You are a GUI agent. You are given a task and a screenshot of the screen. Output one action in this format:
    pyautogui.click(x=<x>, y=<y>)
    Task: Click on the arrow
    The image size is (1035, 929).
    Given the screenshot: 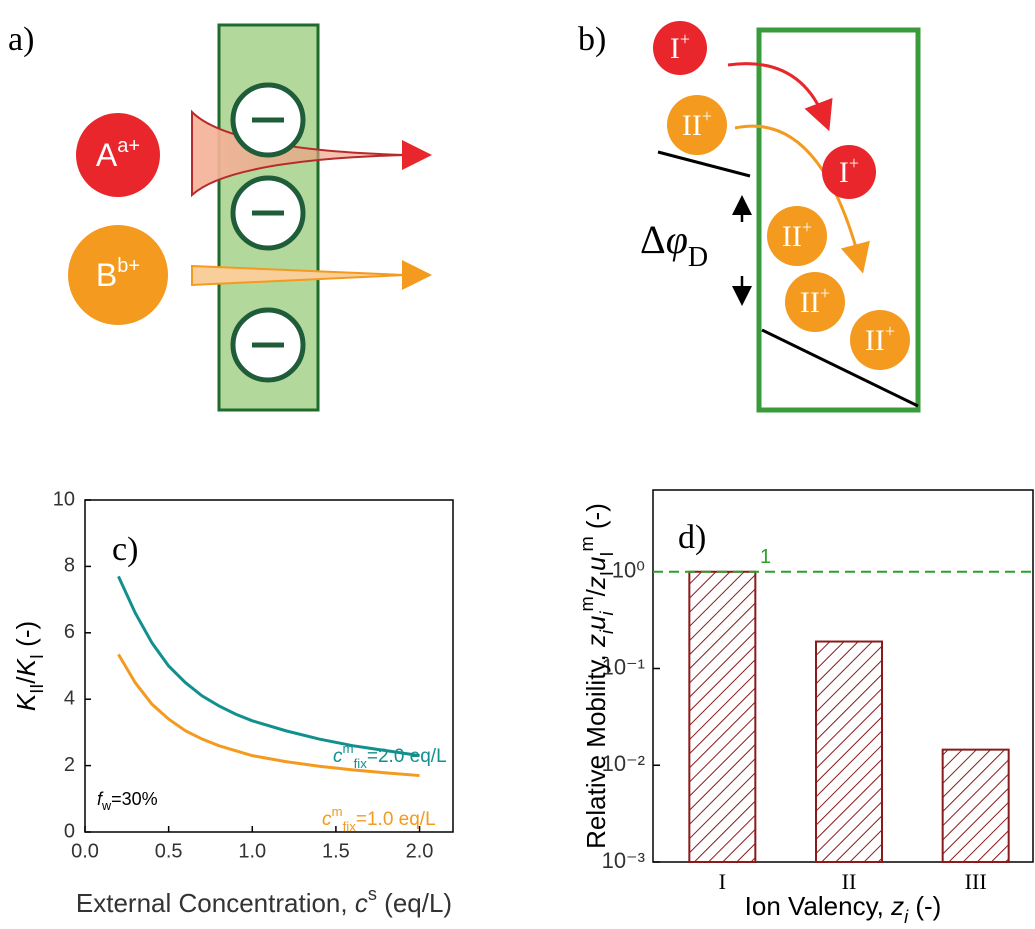 What is the action you would take?
    pyautogui.click(x=780, y=97)
    